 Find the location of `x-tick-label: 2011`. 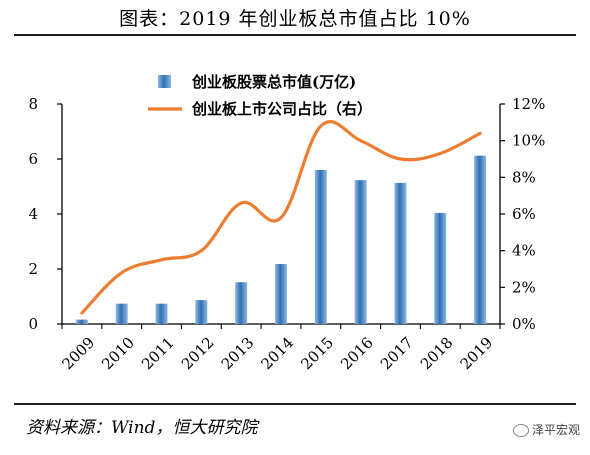

x-tick-label: 2011 is located at coordinates (158, 354).